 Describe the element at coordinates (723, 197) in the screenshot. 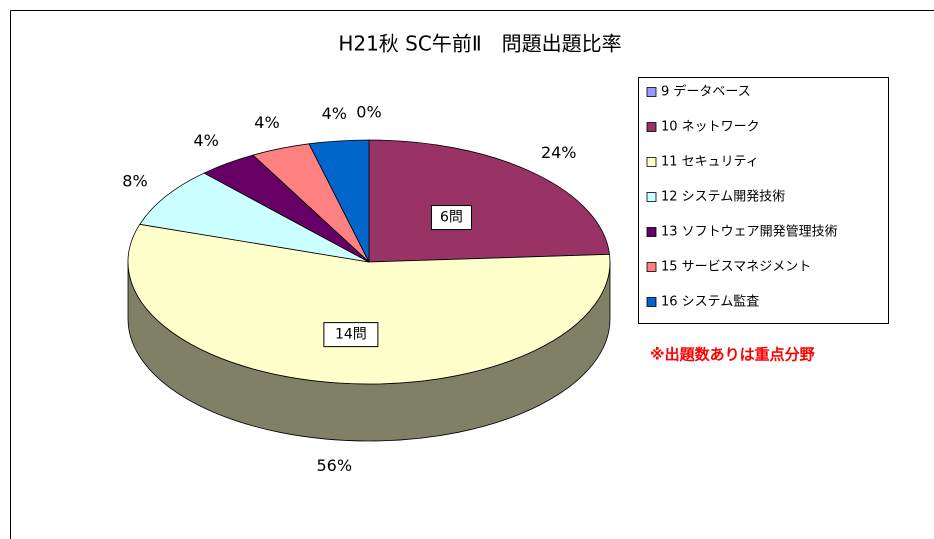

I see `legend-label: 12 システム開発技術` at that location.